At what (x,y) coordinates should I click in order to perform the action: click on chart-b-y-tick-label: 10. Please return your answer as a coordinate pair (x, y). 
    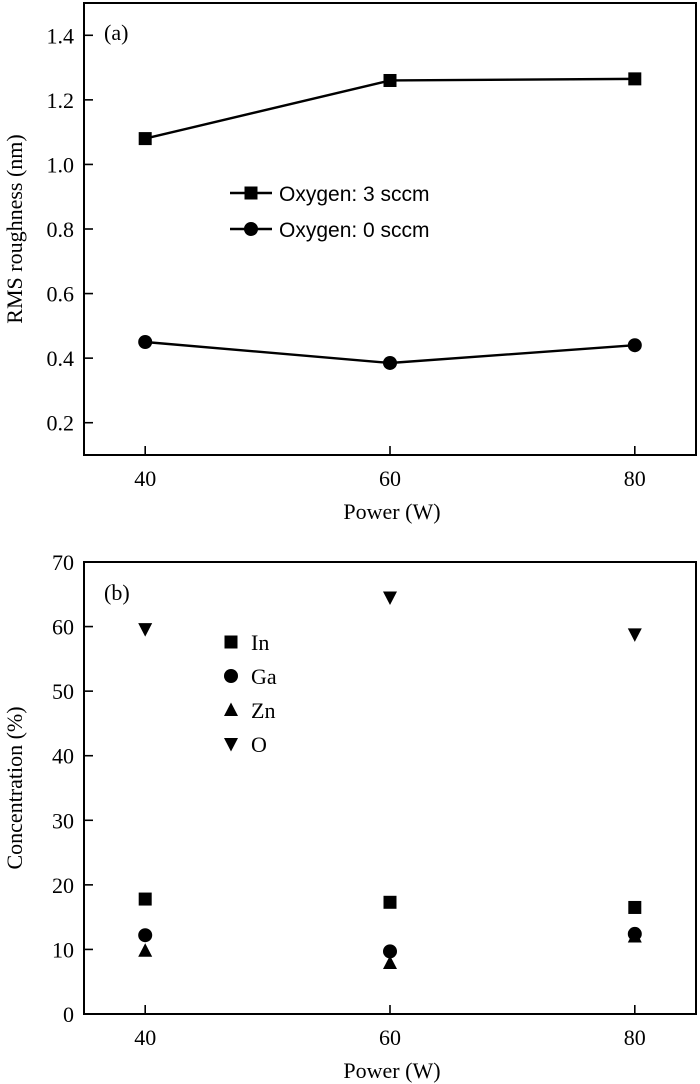
    Looking at the image, I should click on (63, 949).